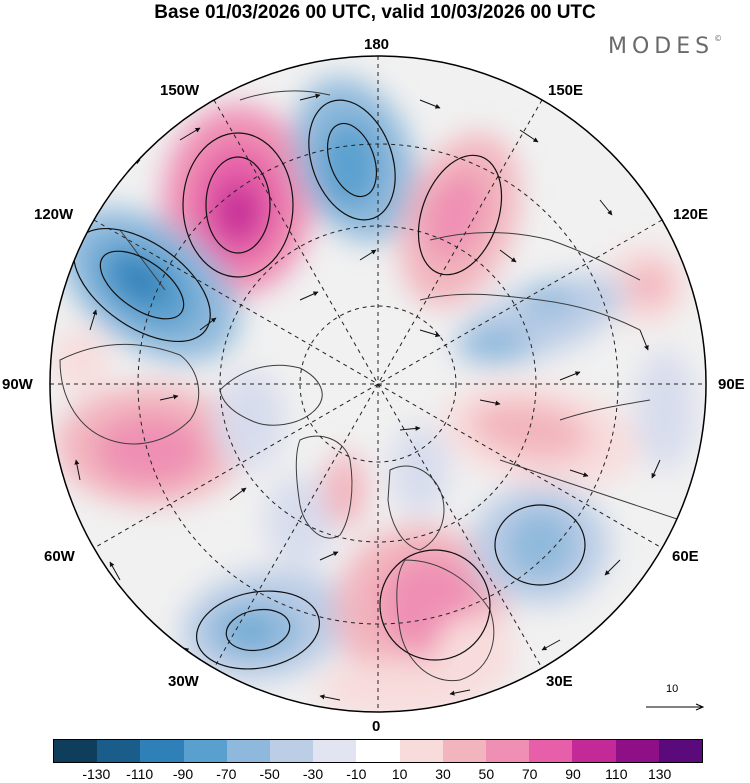 This screenshot has width=750, height=783. What do you see at coordinates (269, 774) in the screenshot?
I see `colorbar-tick-label: -50` at bounding box center [269, 774].